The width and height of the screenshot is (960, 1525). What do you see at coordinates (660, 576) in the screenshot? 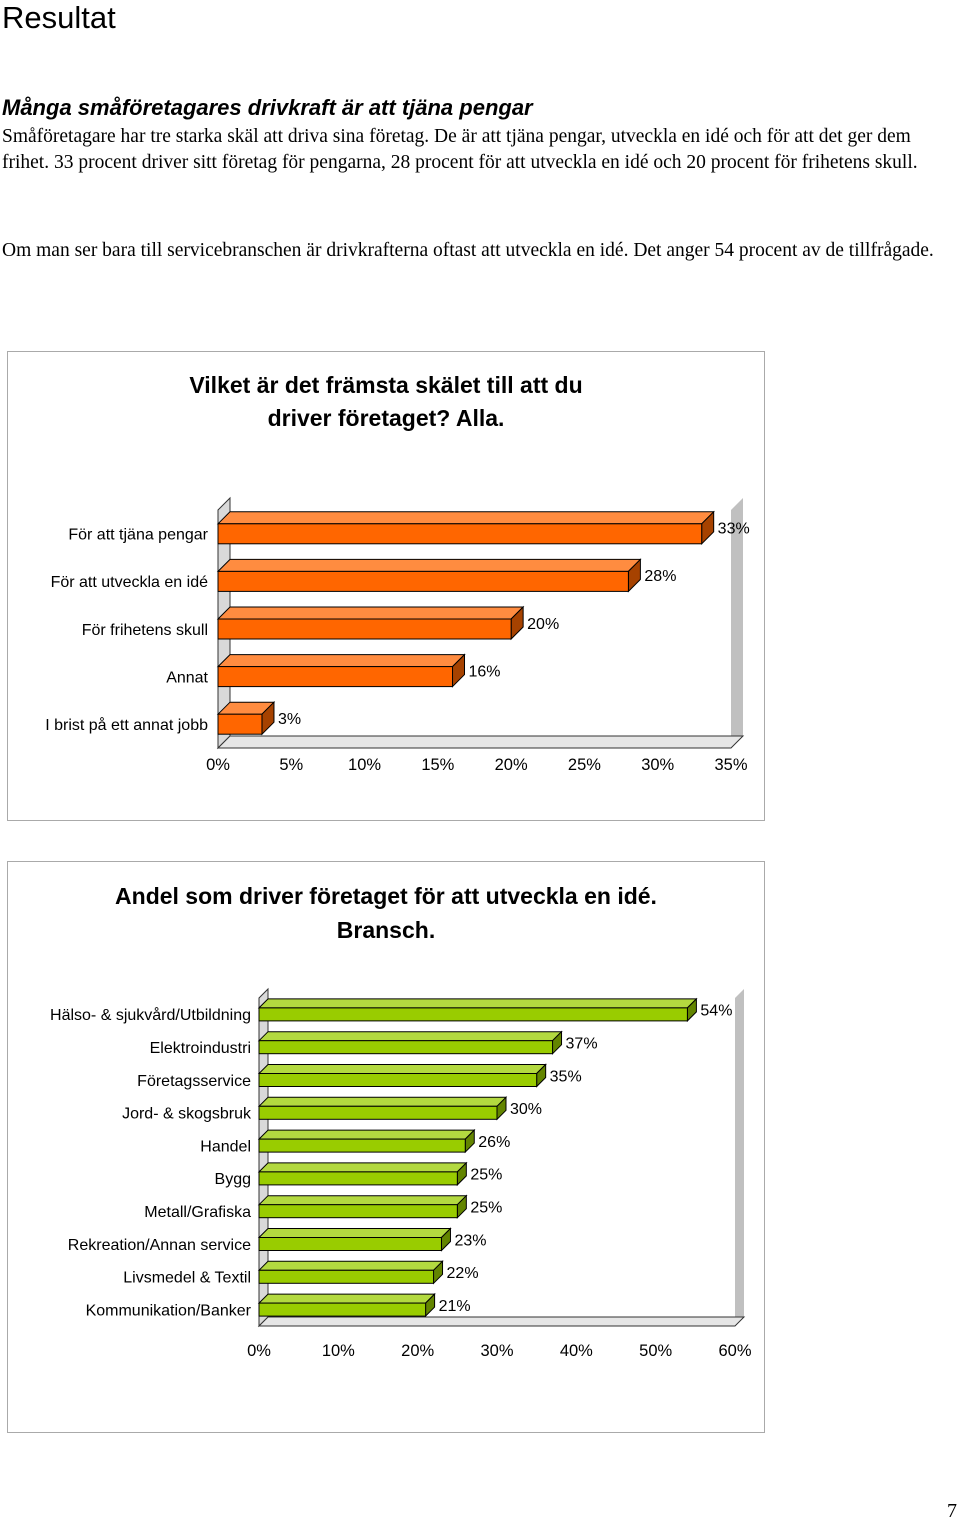
I see `reasons-value-label: 28%` at bounding box center [660, 576].